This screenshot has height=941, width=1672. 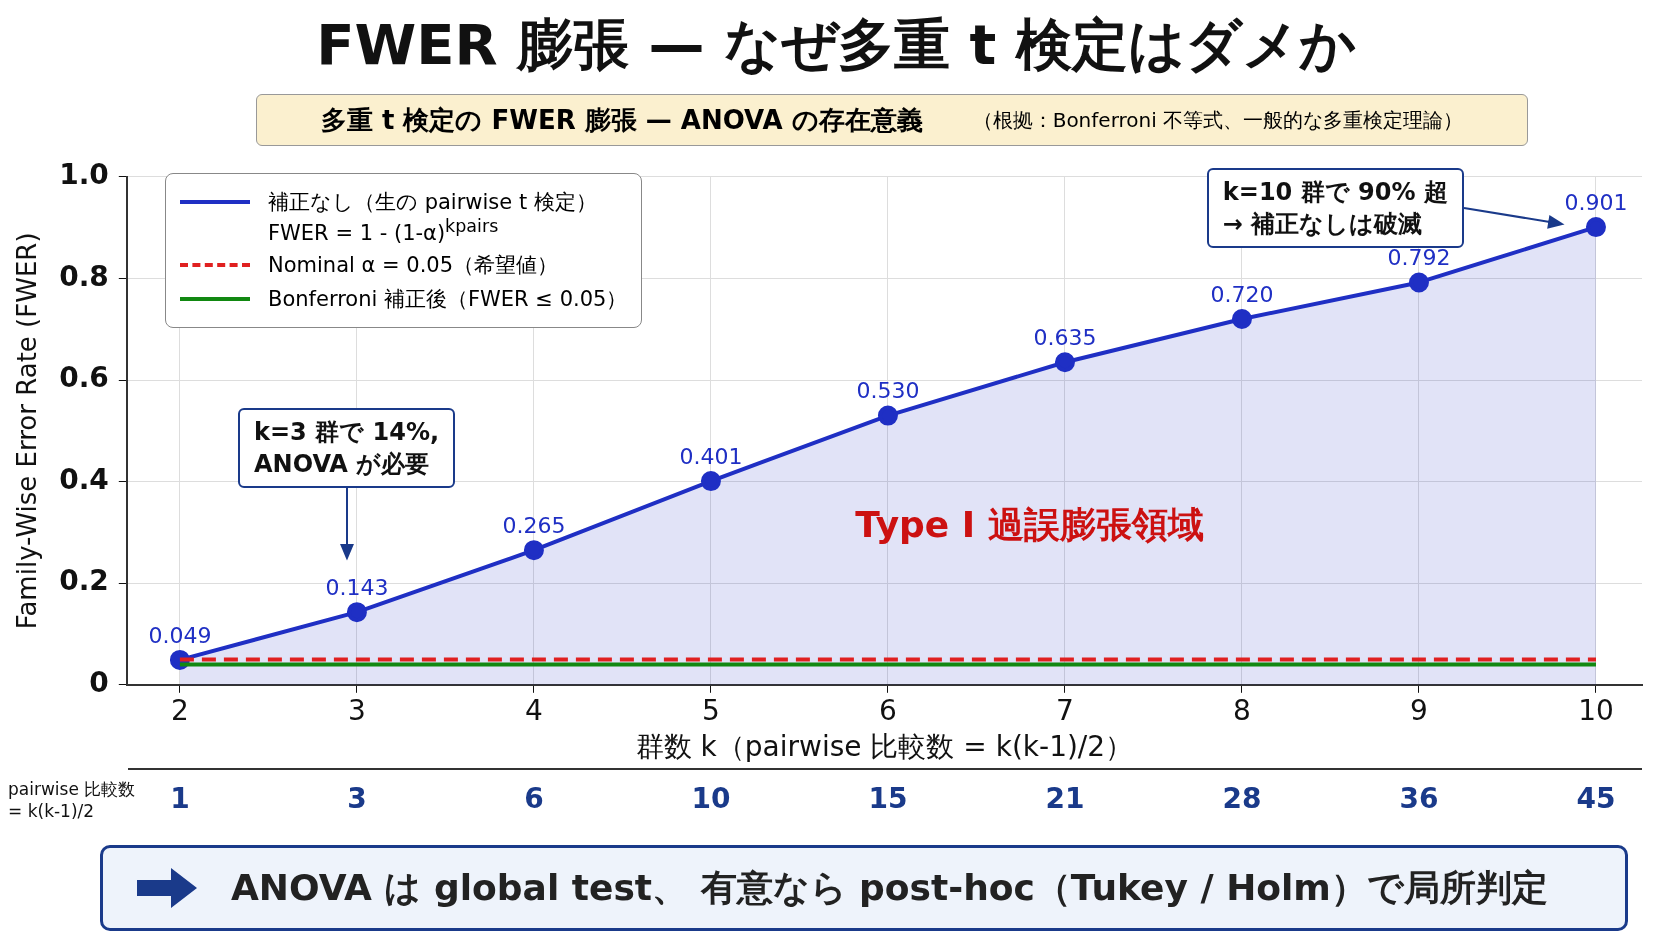 What do you see at coordinates (888, 710) in the screenshot?
I see `x-tick-label: 6` at bounding box center [888, 710].